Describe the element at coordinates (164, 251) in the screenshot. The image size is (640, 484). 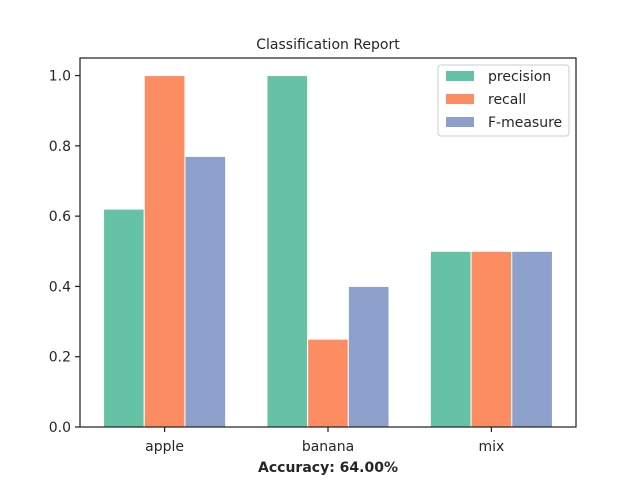
I see `bar-apple-recall` at that location.